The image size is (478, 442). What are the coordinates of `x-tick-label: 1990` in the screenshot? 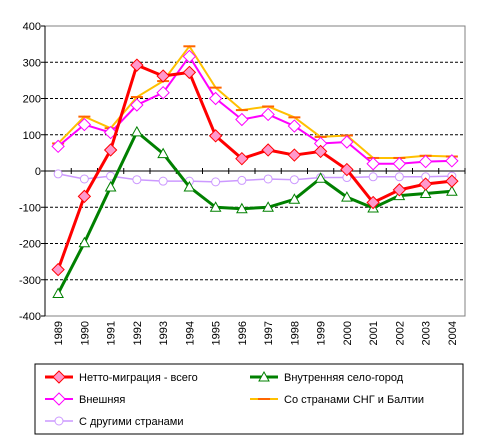 It's located at (85, 333).